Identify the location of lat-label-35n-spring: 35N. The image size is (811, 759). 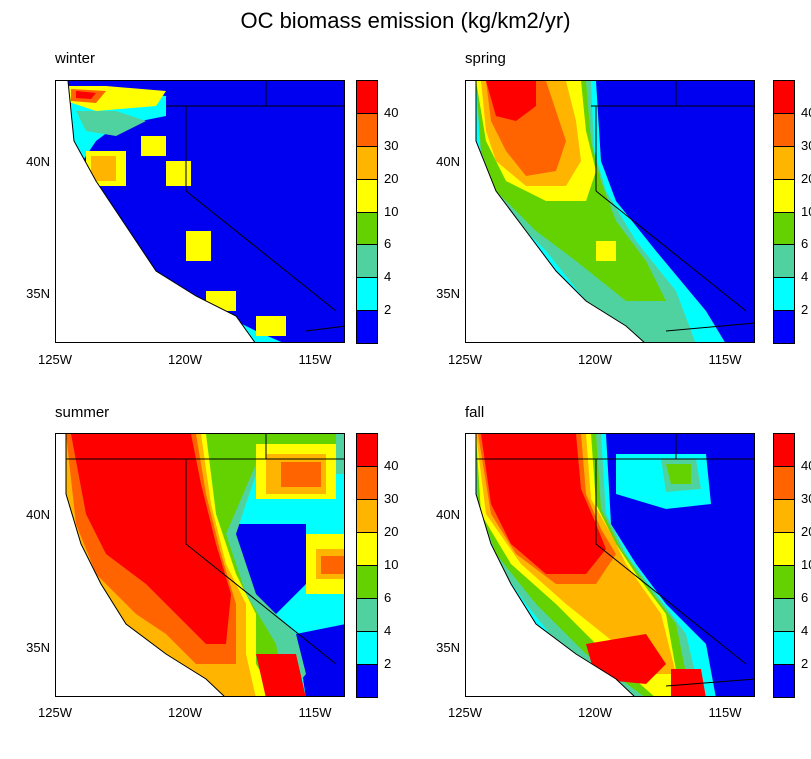
(448, 293).